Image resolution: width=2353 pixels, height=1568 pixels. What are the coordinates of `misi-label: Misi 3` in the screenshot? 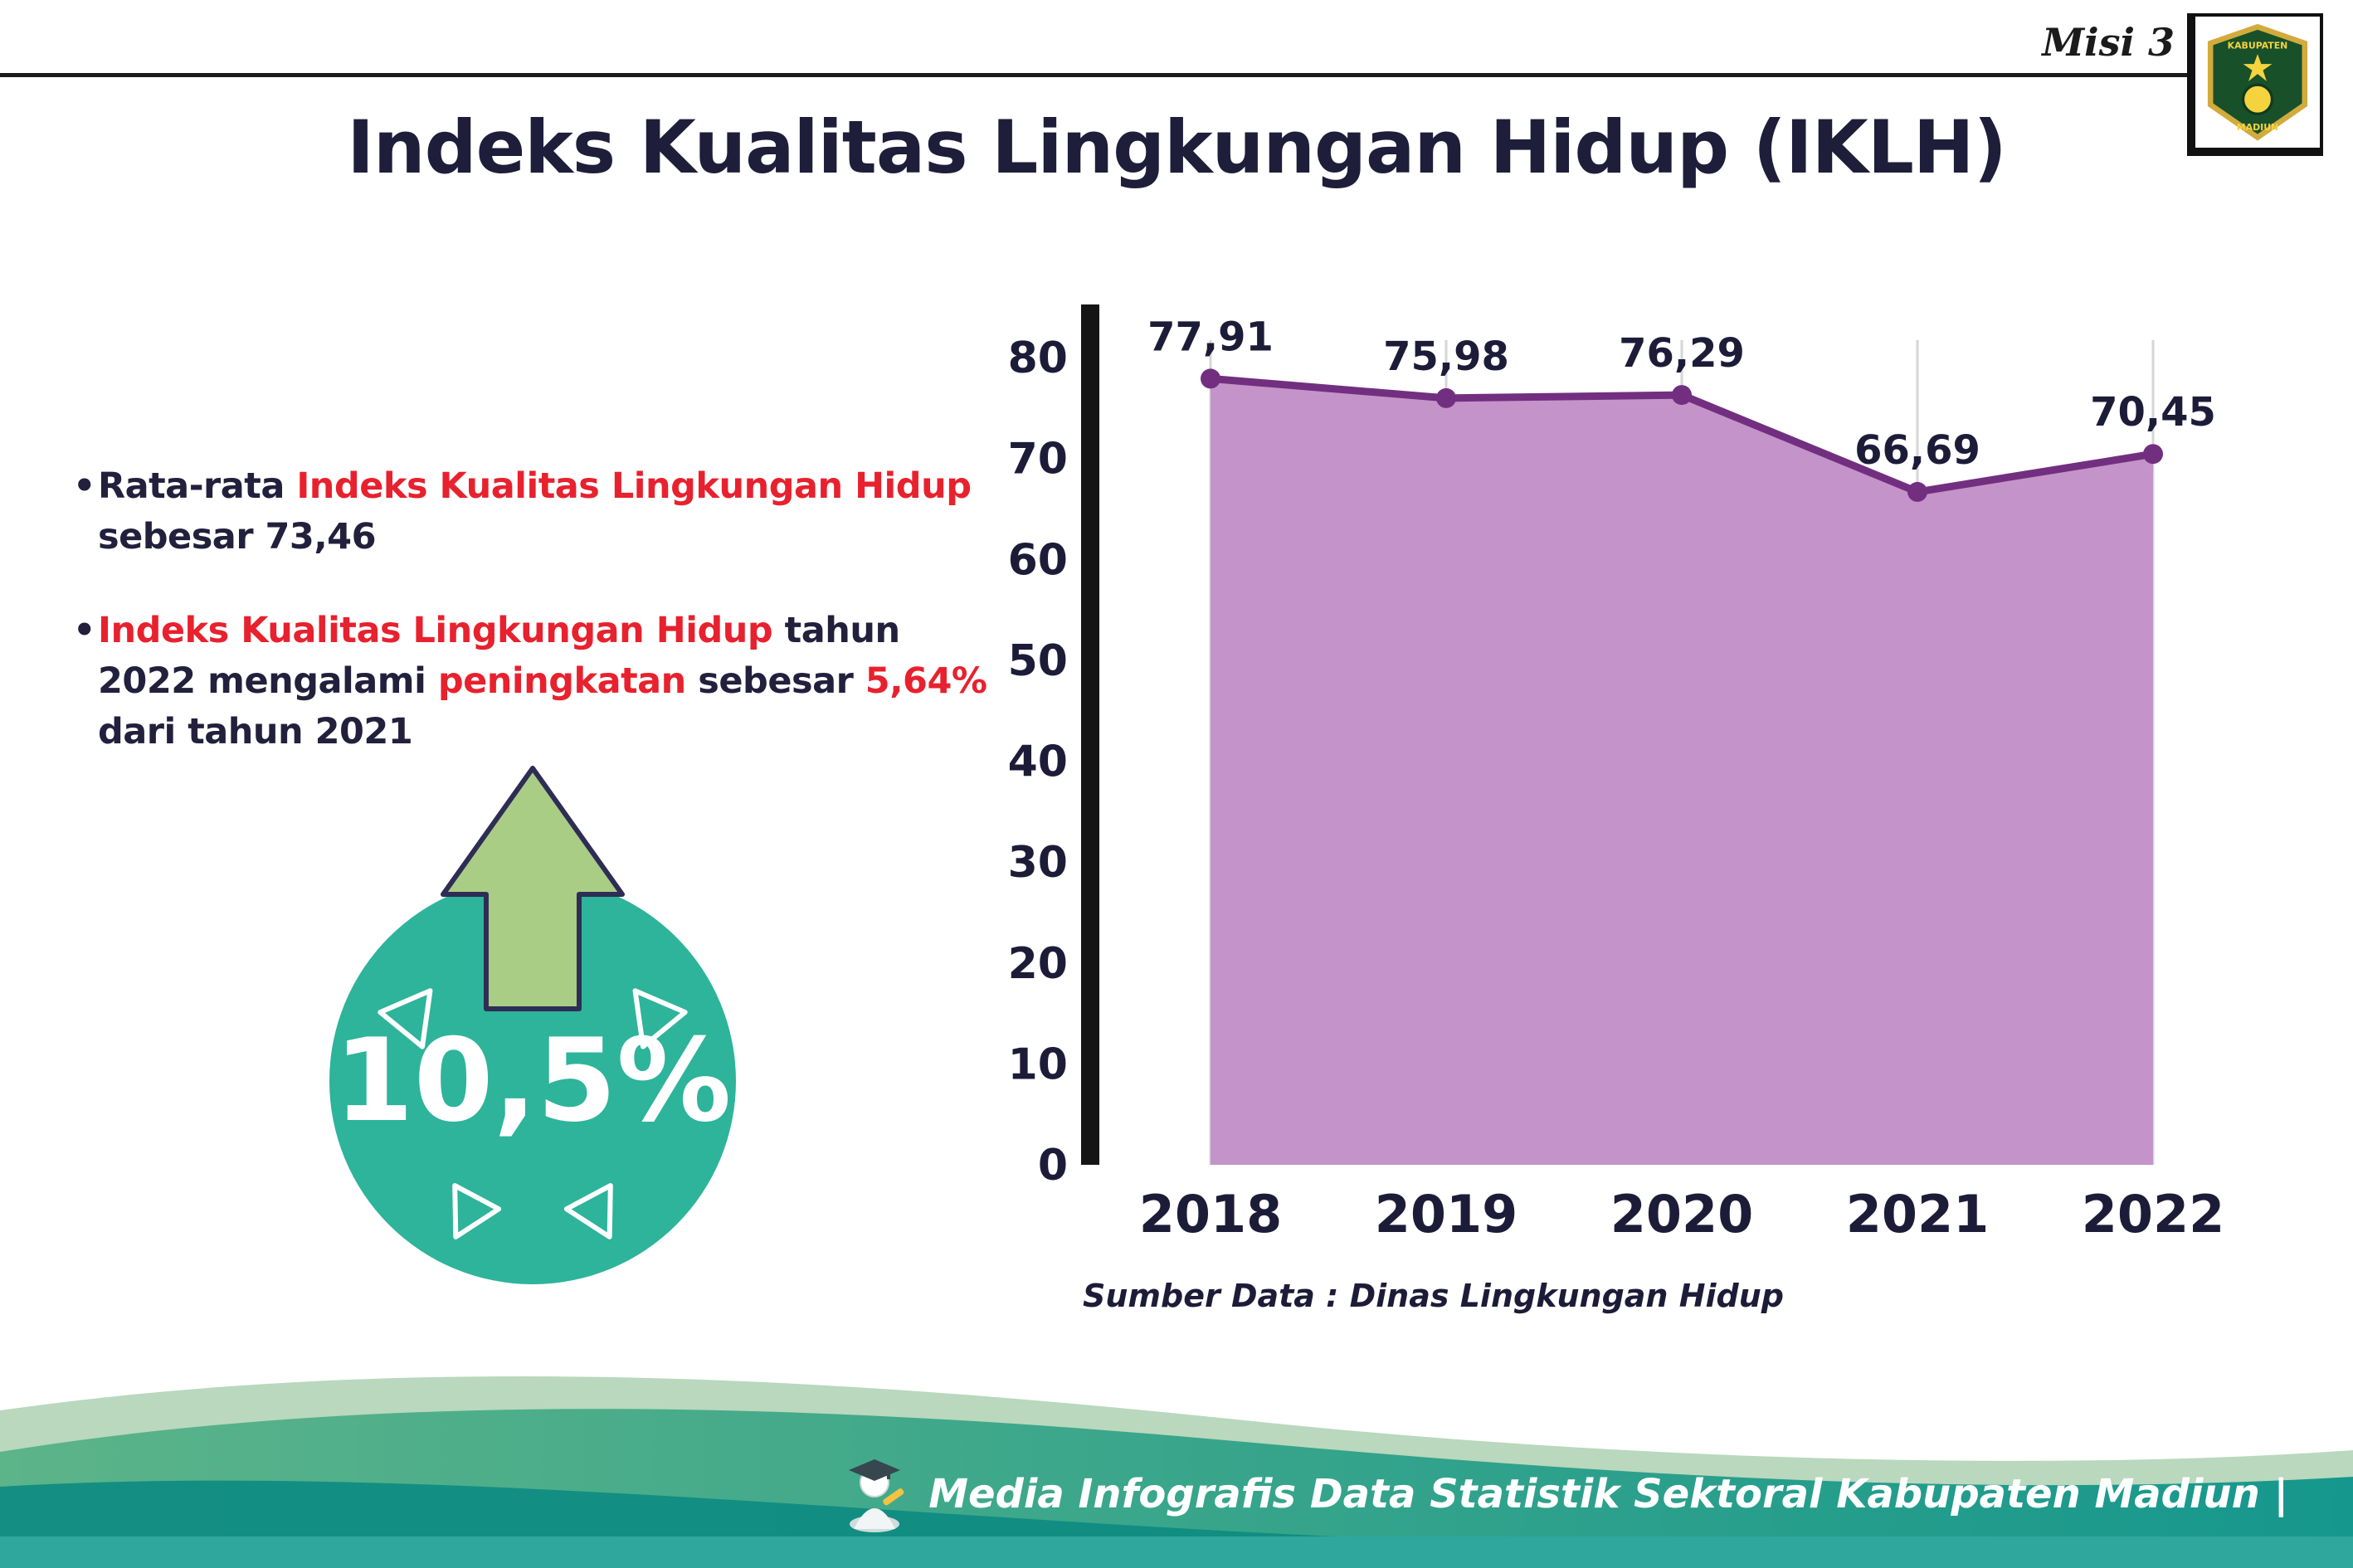 It's located at (2108, 42).